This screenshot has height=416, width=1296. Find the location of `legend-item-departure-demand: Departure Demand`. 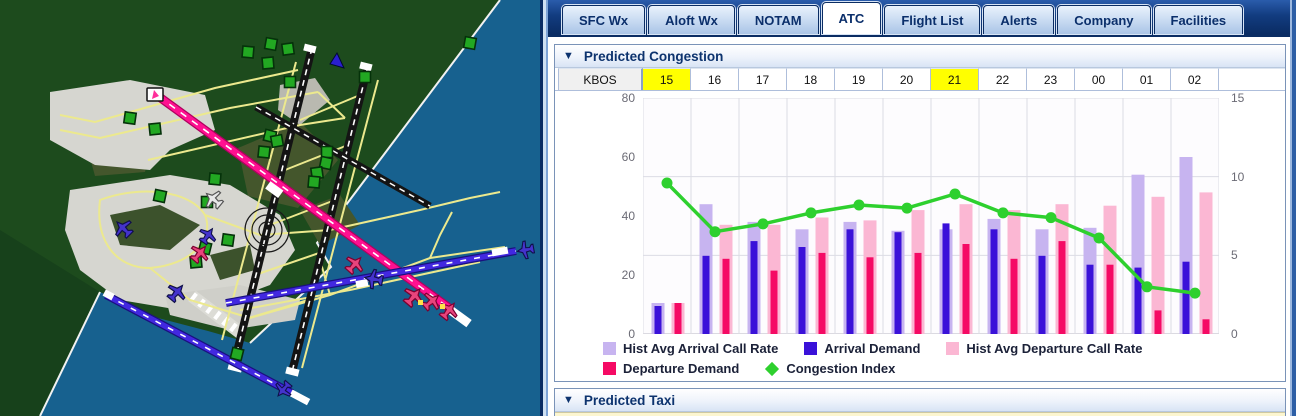

legend-item-departure-demand: Departure Demand is located at coordinates (671, 368).